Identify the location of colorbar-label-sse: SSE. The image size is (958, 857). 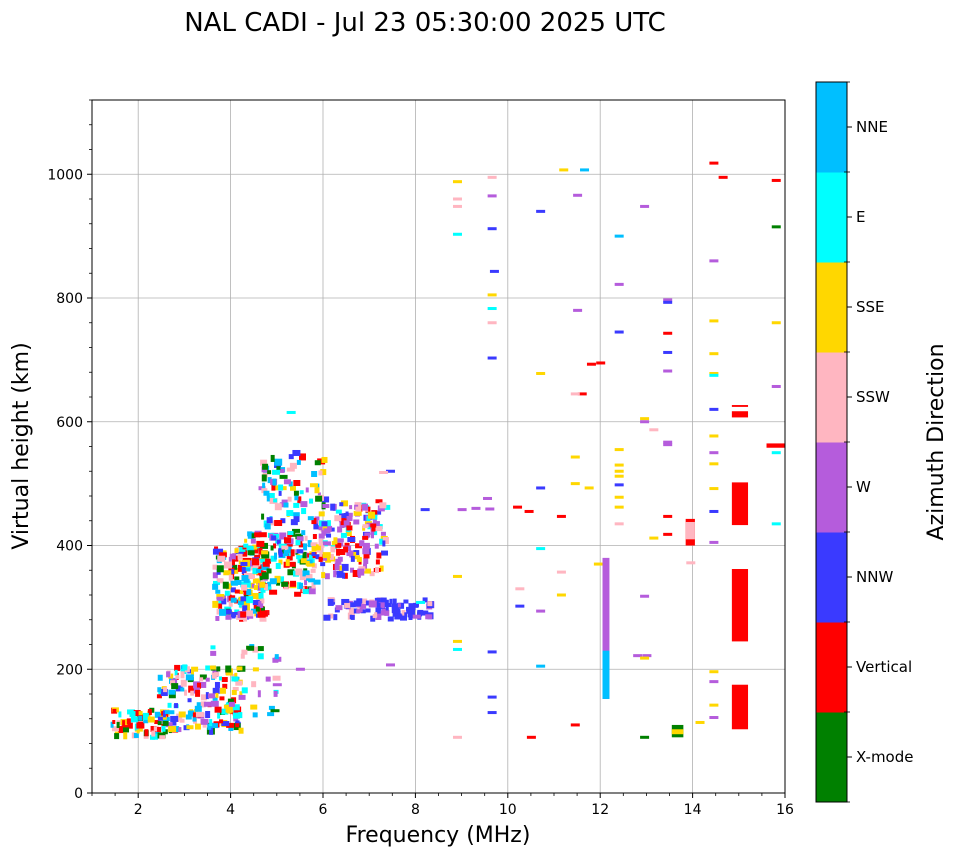
(870, 307).